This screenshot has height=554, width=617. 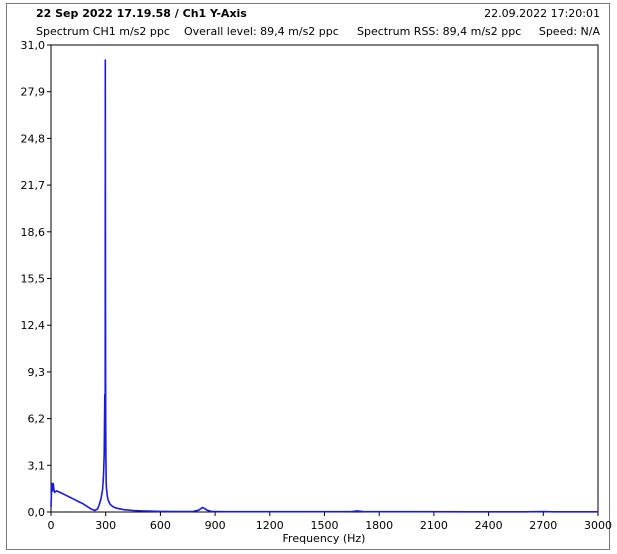 I want to click on spectrum-label: Spectrum CH1 m/s2 ppc, so click(x=103, y=31).